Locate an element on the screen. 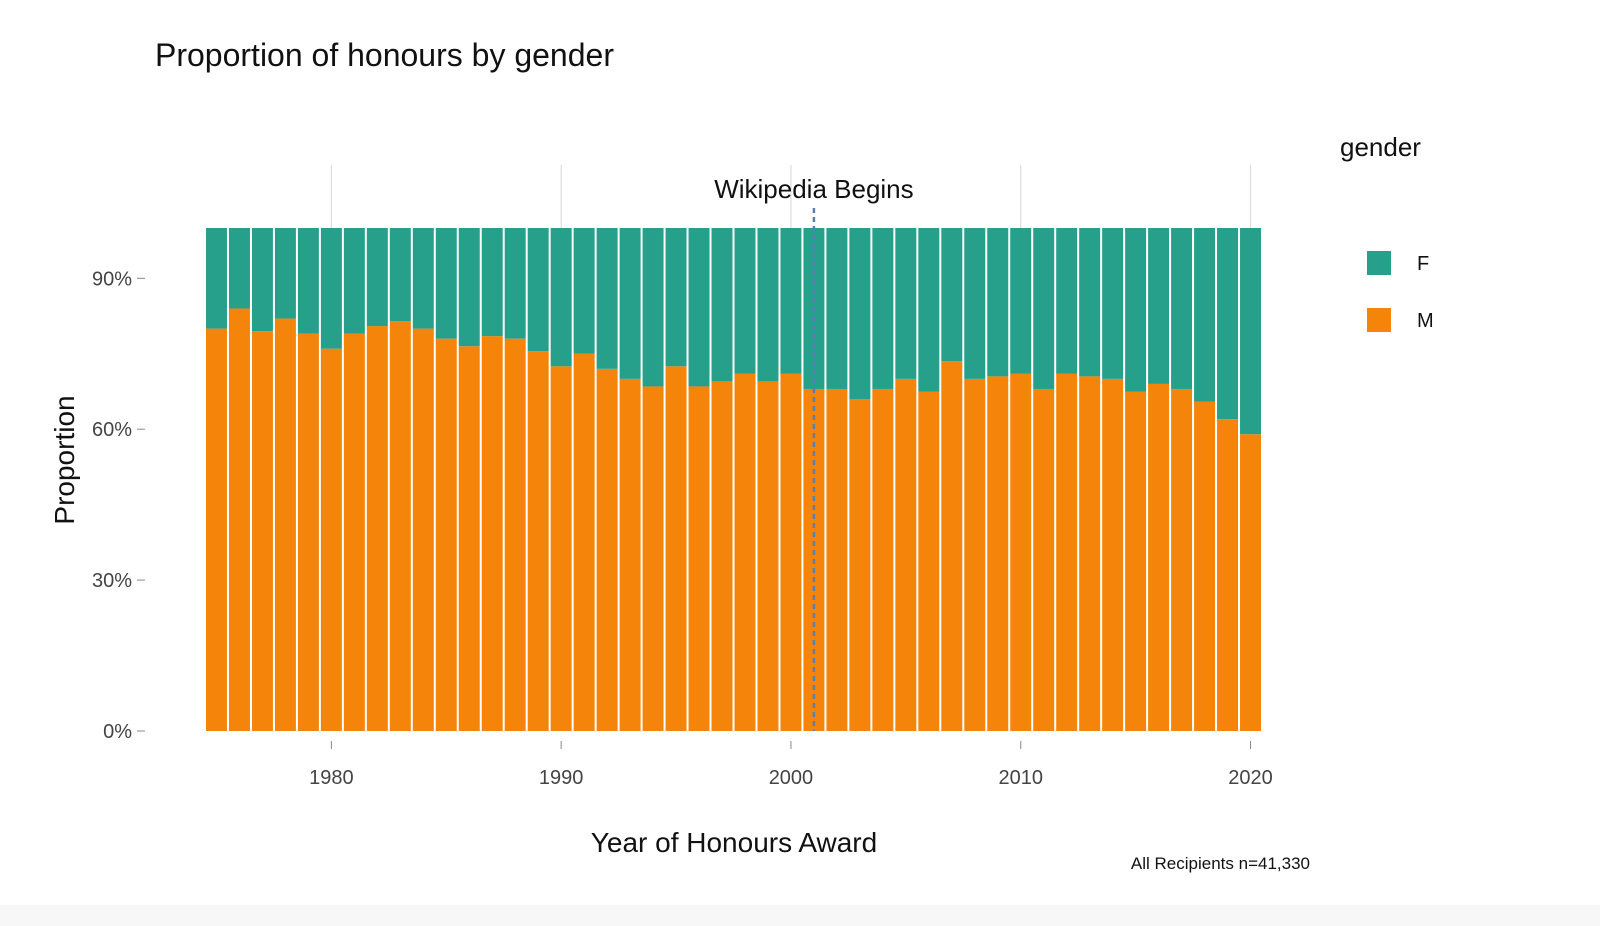  bar-M-1994 is located at coordinates (653, 558).